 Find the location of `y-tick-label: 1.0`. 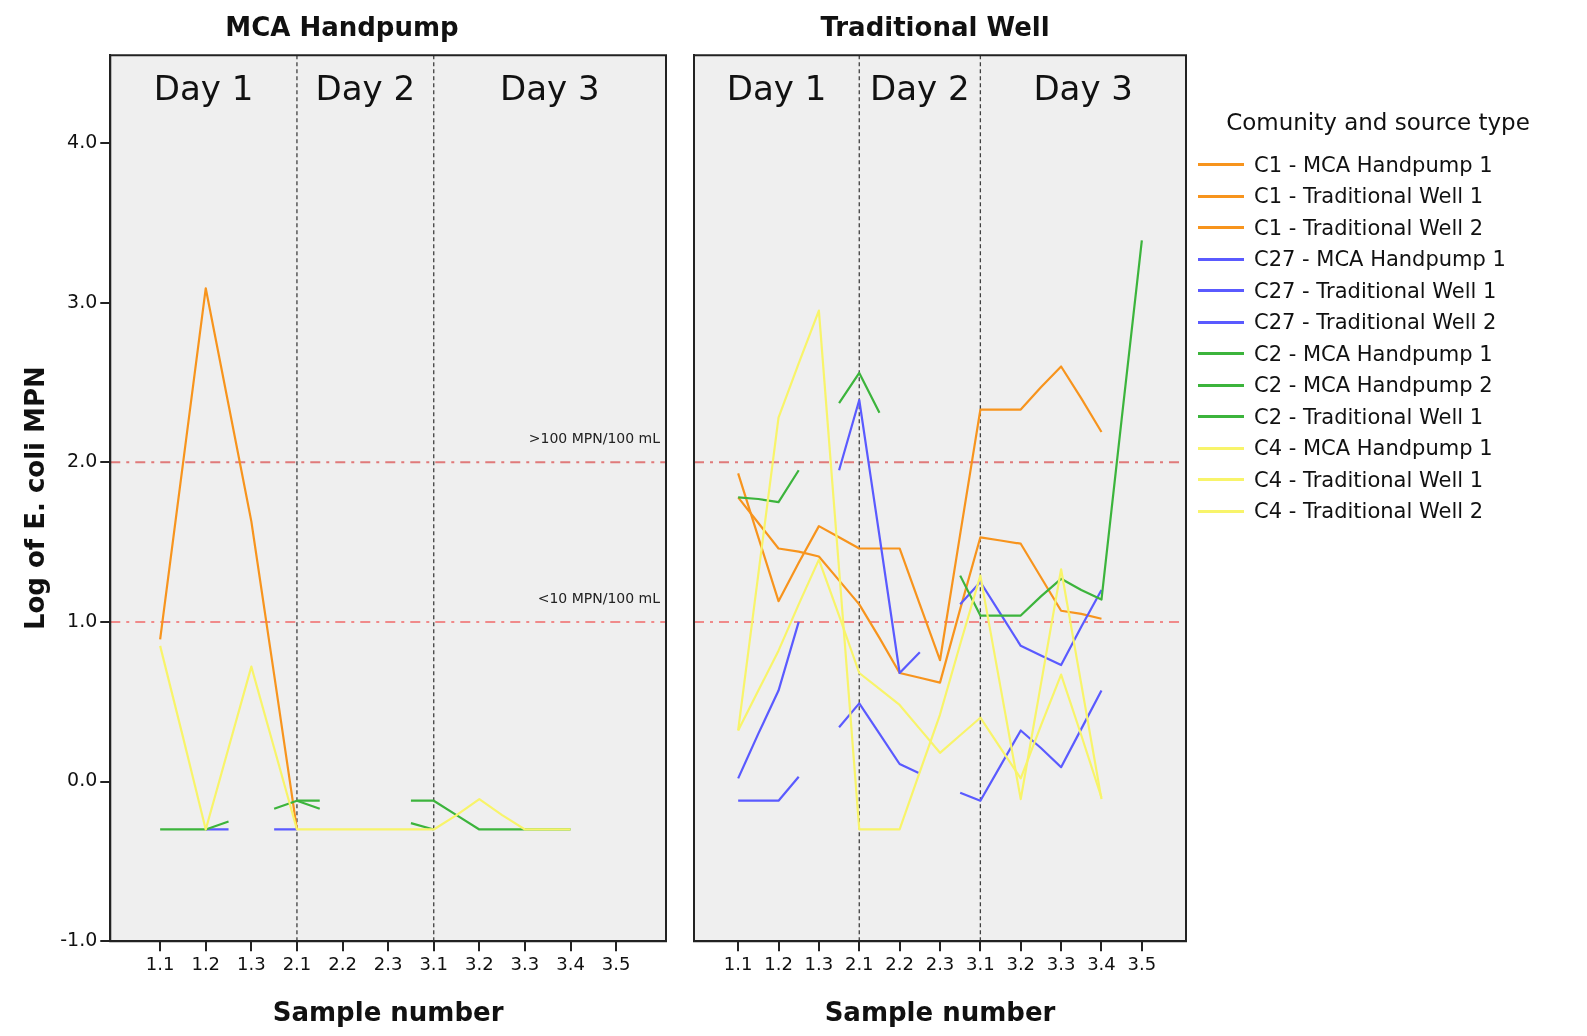

y-tick-label: 1.0 is located at coordinates (82, 619).